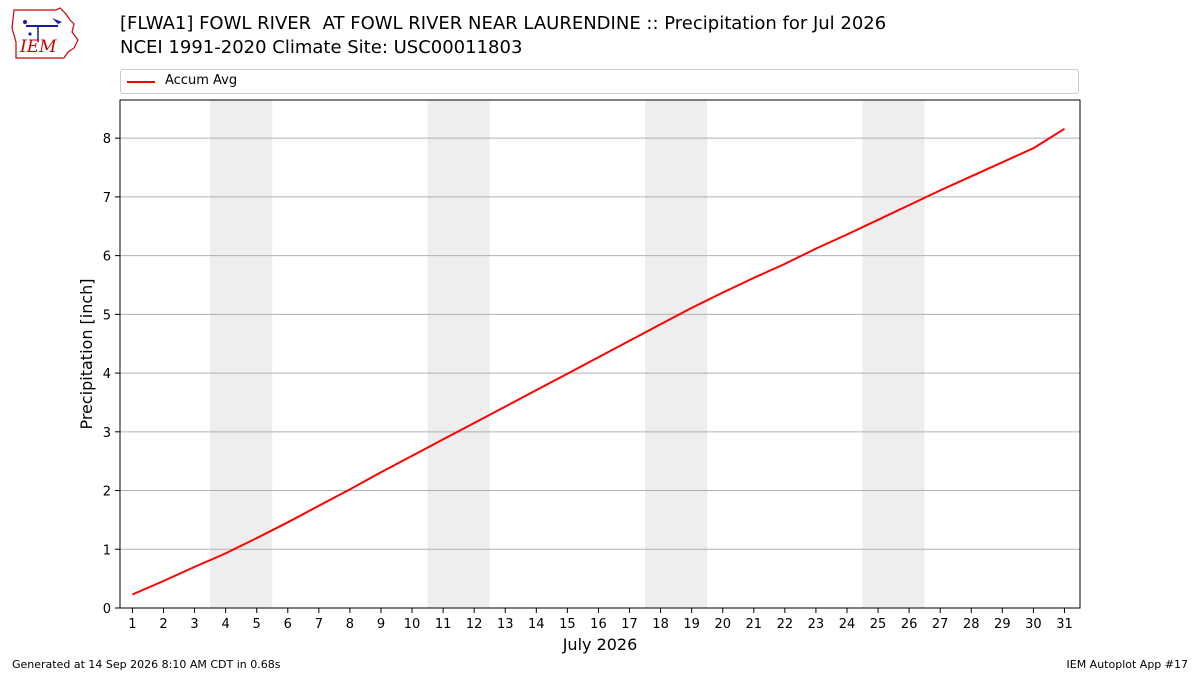 The image size is (1200, 675). Describe the element at coordinates (567, 624) in the screenshot. I see `x-tick-label: 15` at that location.